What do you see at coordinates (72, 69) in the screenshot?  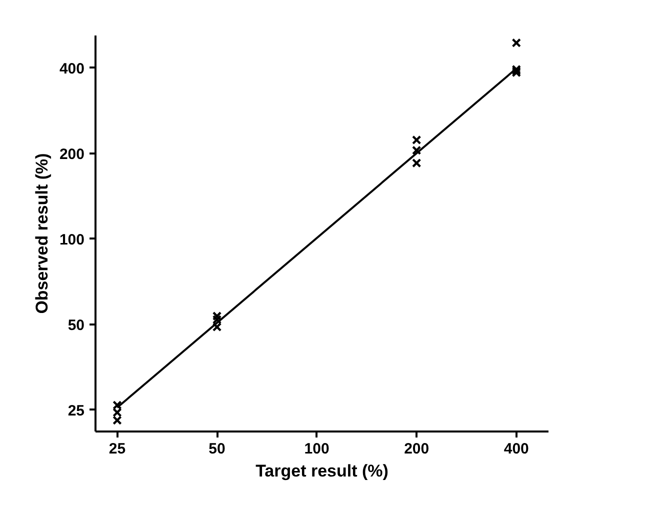 I see `y-tick-label: 400` at bounding box center [72, 69].